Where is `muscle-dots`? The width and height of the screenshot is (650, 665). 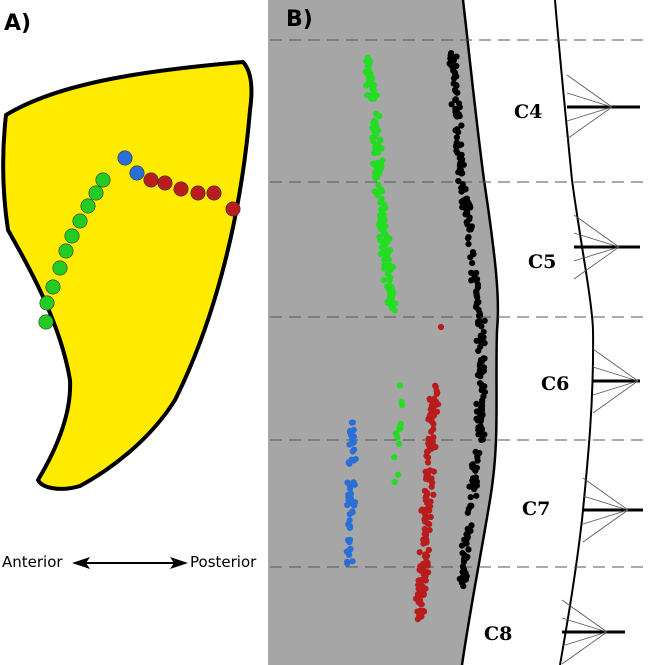 muscle-dots is located at coordinates (139, 240).